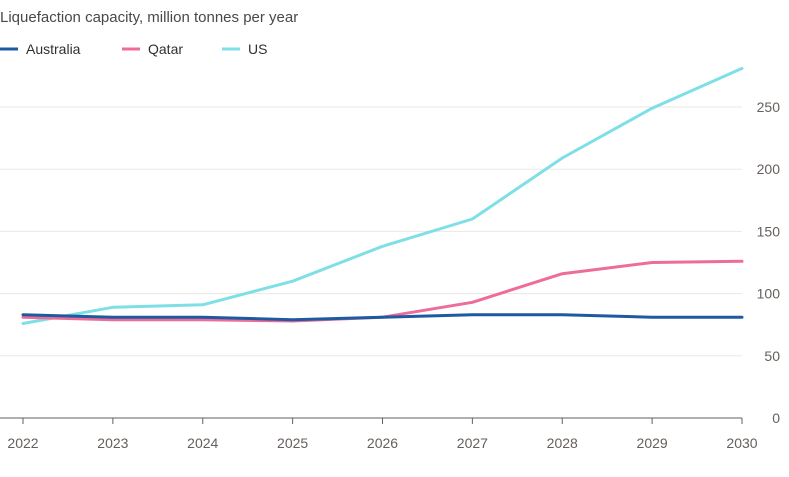 The image size is (789, 477). Describe the element at coordinates (202, 443) in the screenshot. I see `x-tick-label: 2024` at that location.